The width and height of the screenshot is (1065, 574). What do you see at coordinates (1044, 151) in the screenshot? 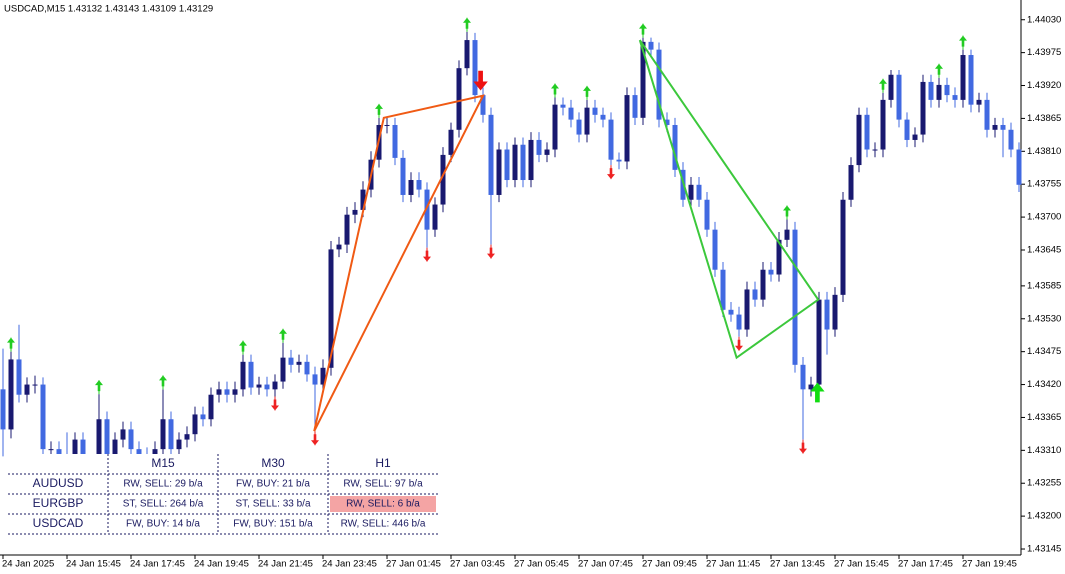
I see `y-tick-label: 1.43810` at bounding box center [1044, 151].